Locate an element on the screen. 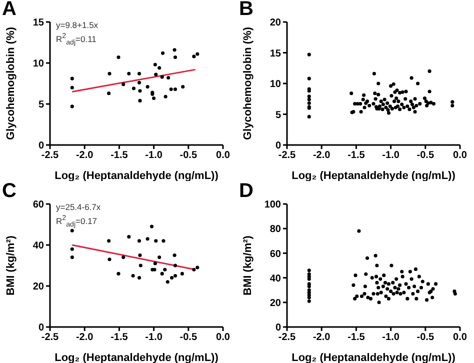  chart-title: D is located at coordinates (246, 191).